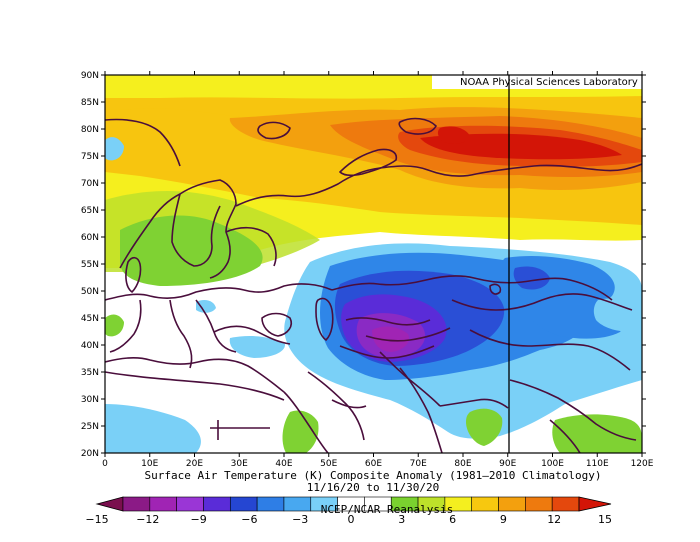 Image resolution: width=700 pixels, height=542 pixels. I want to click on colorbar-tick-label: −9, so click(198, 519).